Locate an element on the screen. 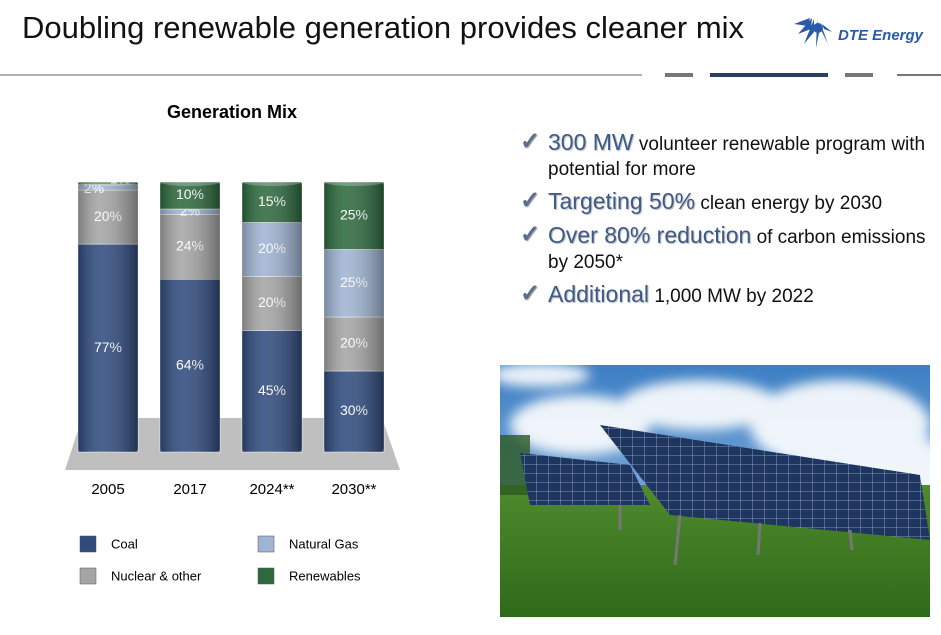  logo: DTE Energy is located at coordinates (859, 33).